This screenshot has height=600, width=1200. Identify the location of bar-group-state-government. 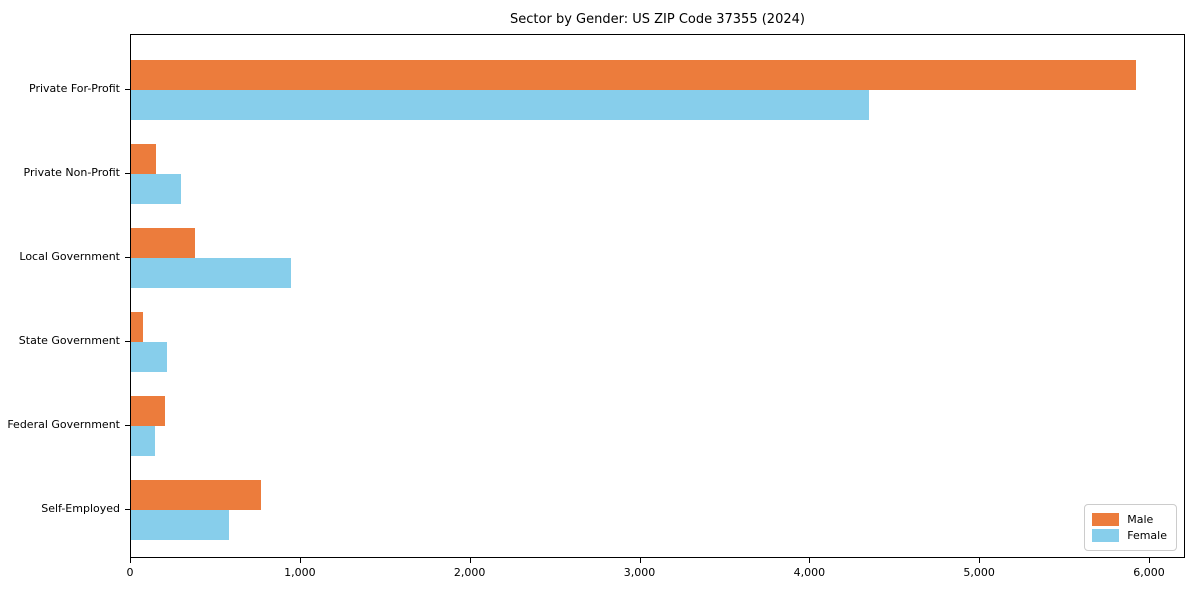
(657, 342).